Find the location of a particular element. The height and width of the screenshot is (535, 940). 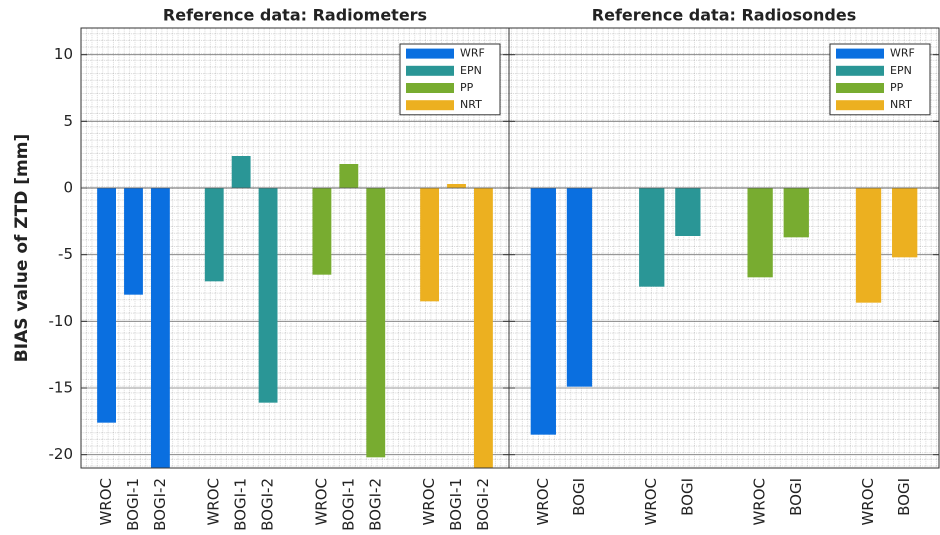

y-tick-label: -15 is located at coordinates (61, 388).